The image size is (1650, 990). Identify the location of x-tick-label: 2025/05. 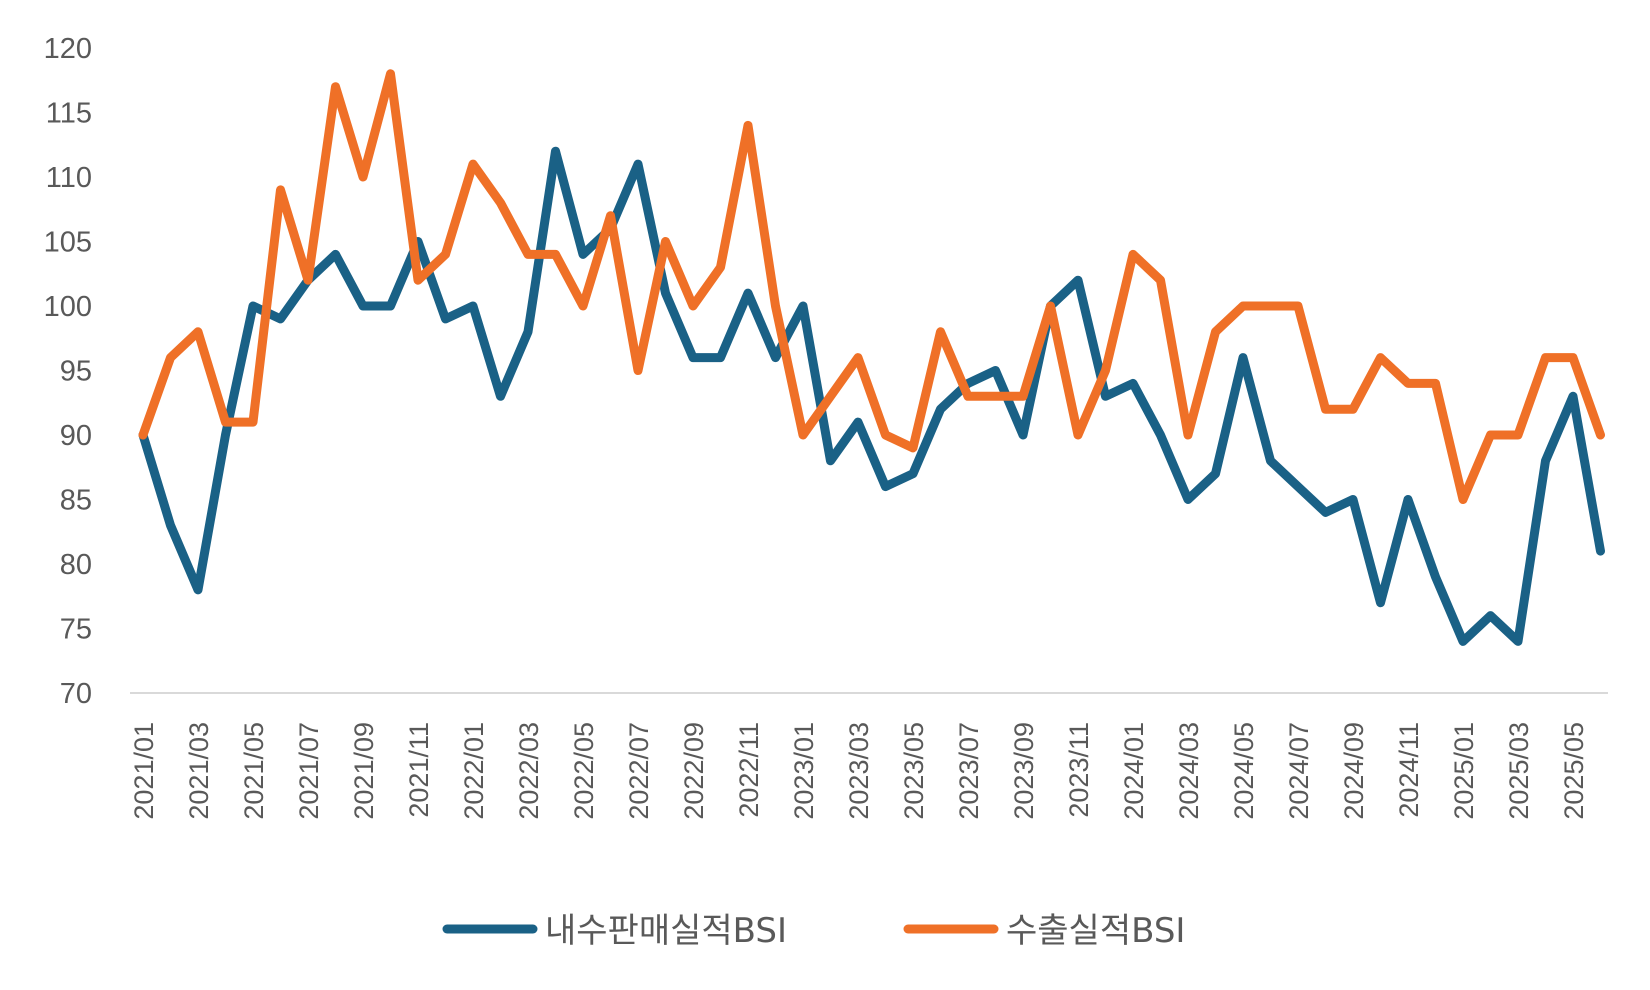
(1574, 771).